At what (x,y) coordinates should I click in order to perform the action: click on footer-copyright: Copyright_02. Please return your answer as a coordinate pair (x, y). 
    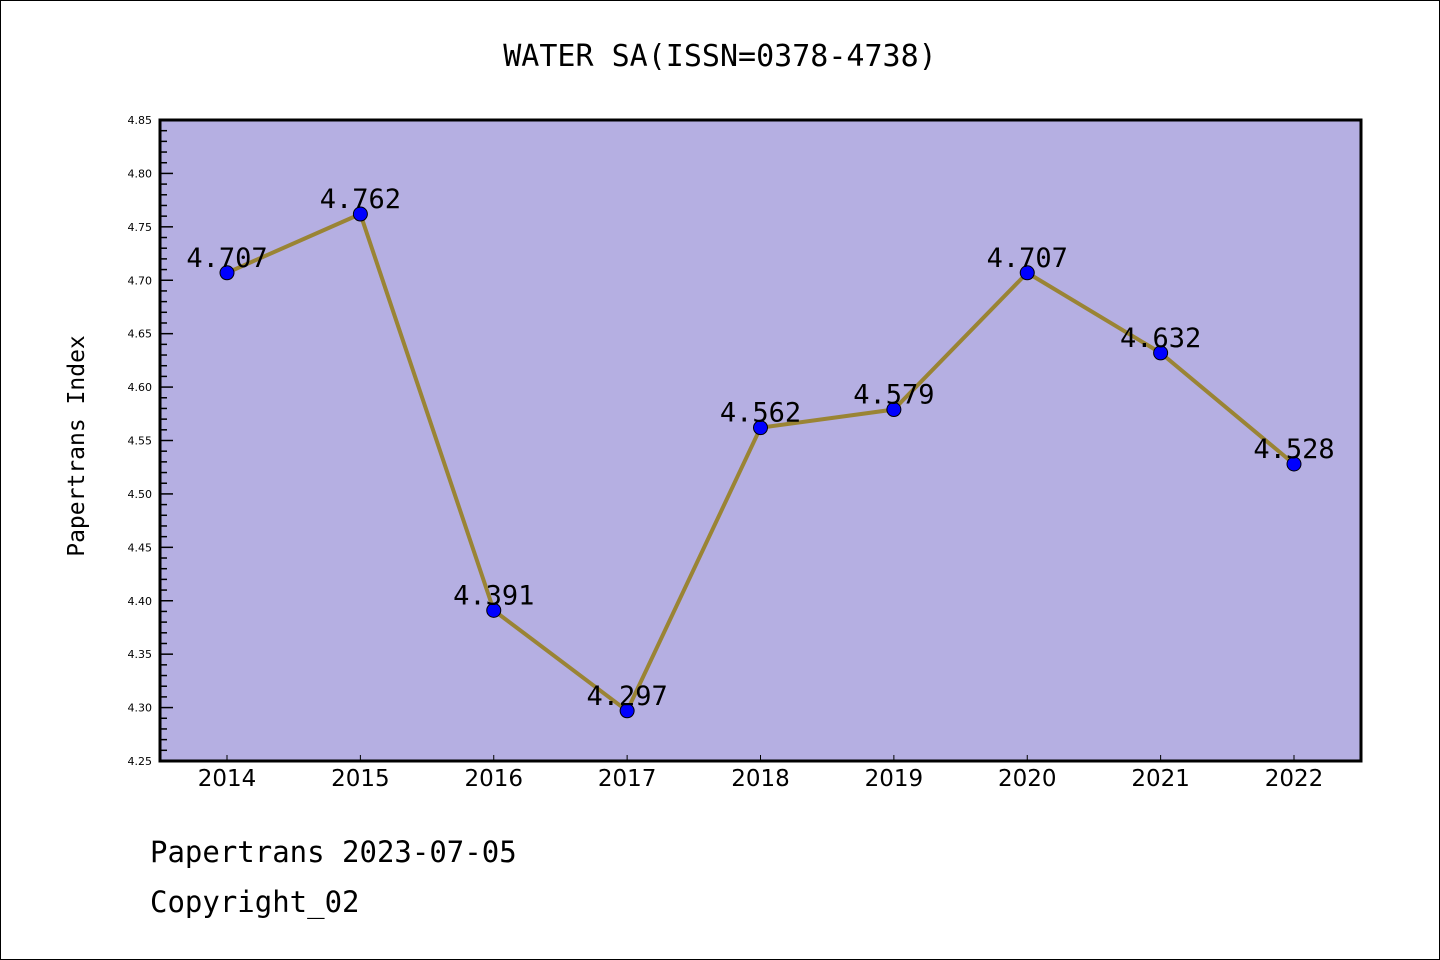
    Looking at the image, I should click on (255, 902).